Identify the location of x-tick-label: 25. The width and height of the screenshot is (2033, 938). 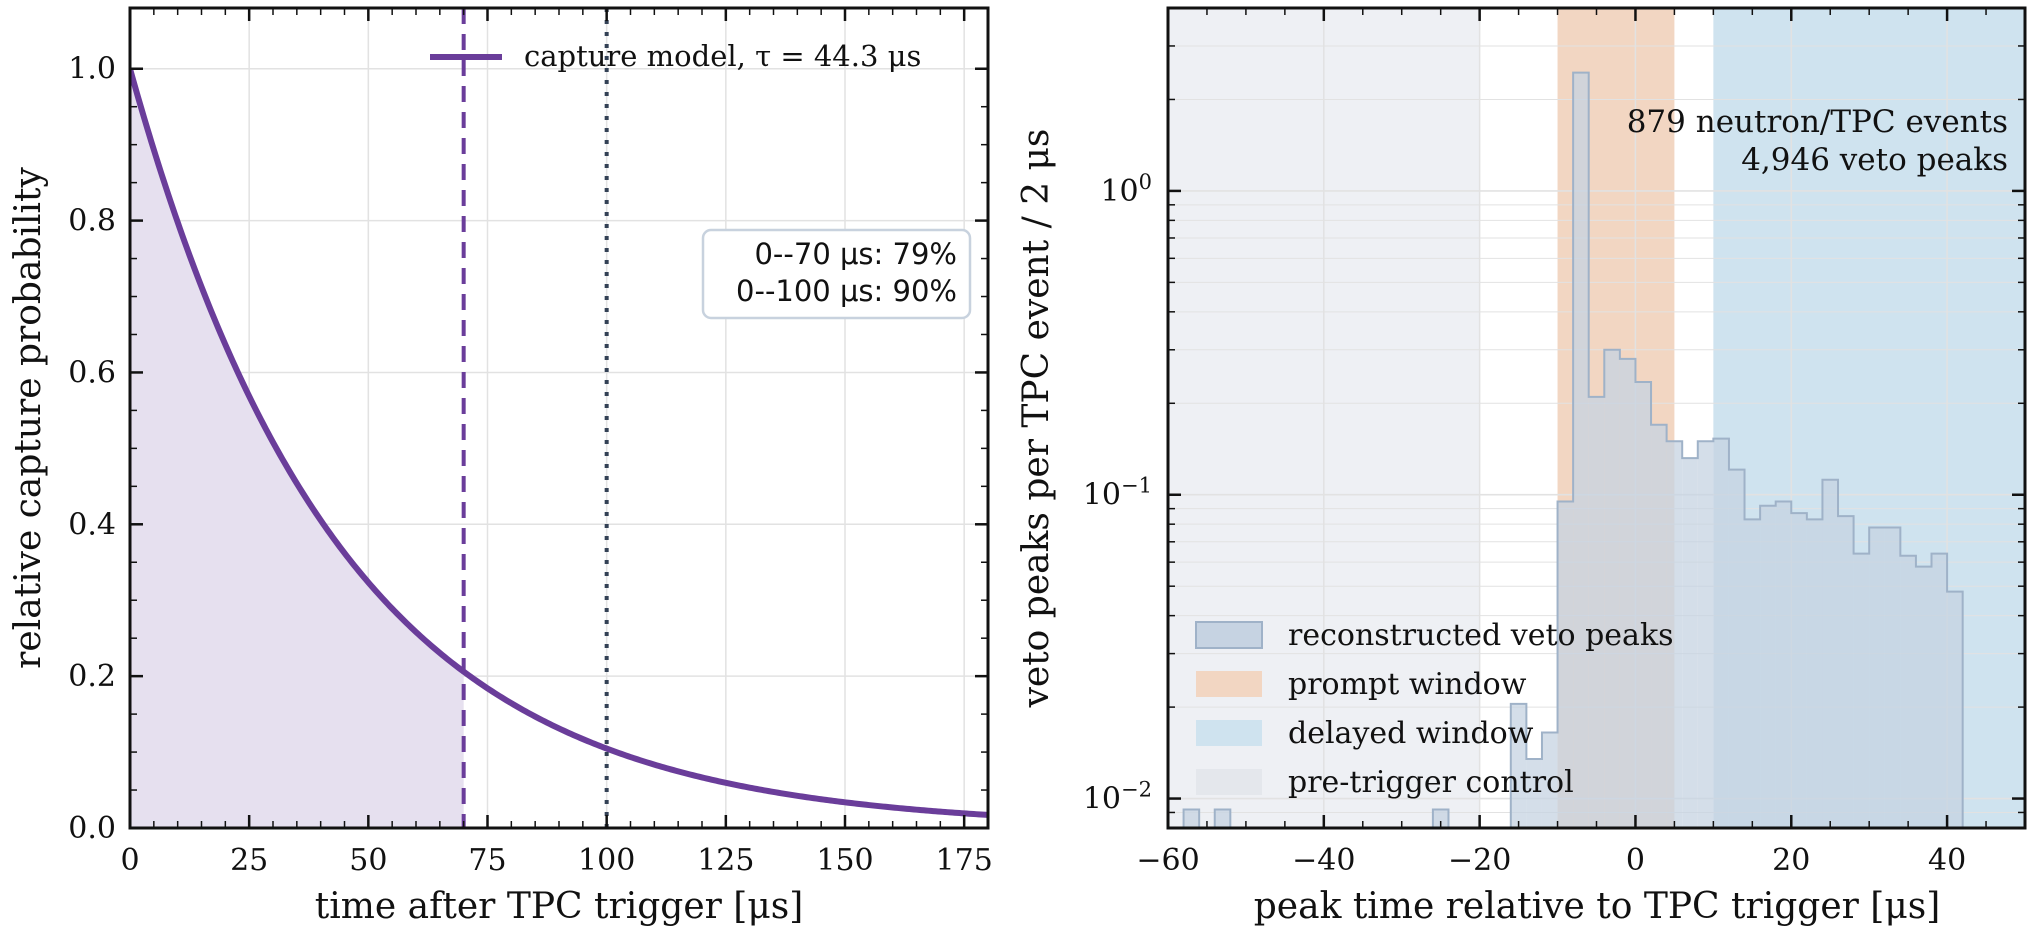
(249, 860).